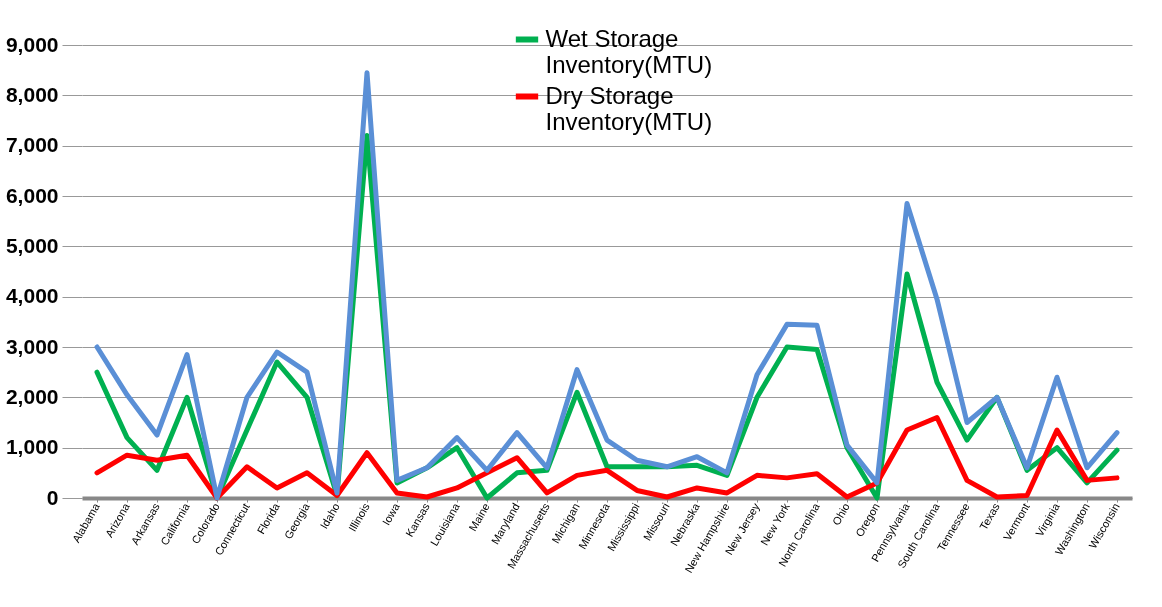  What do you see at coordinates (32, 396) in the screenshot?
I see `y-tick-label: 2,000` at bounding box center [32, 396].